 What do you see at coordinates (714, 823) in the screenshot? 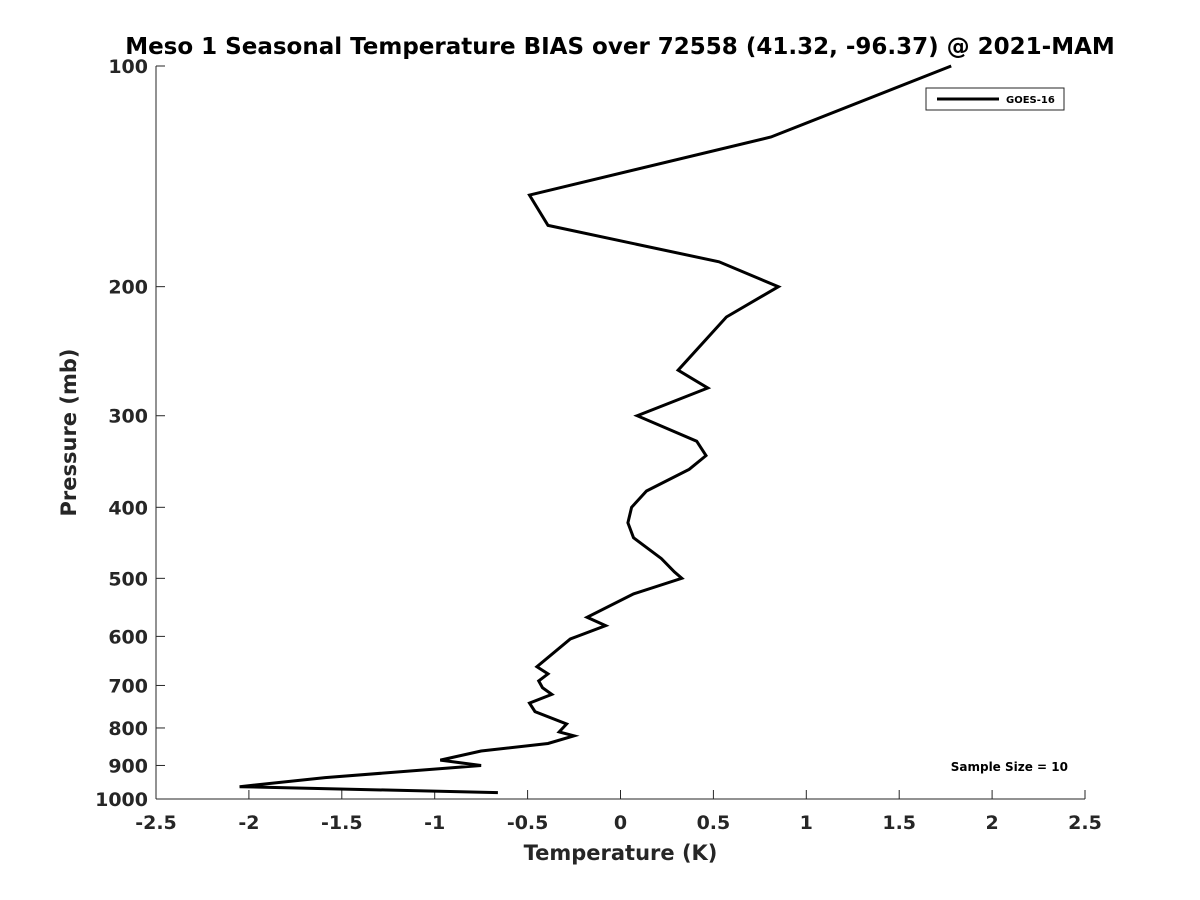
I see `x-tick-label: 0.5` at bounding box center [714, 823].